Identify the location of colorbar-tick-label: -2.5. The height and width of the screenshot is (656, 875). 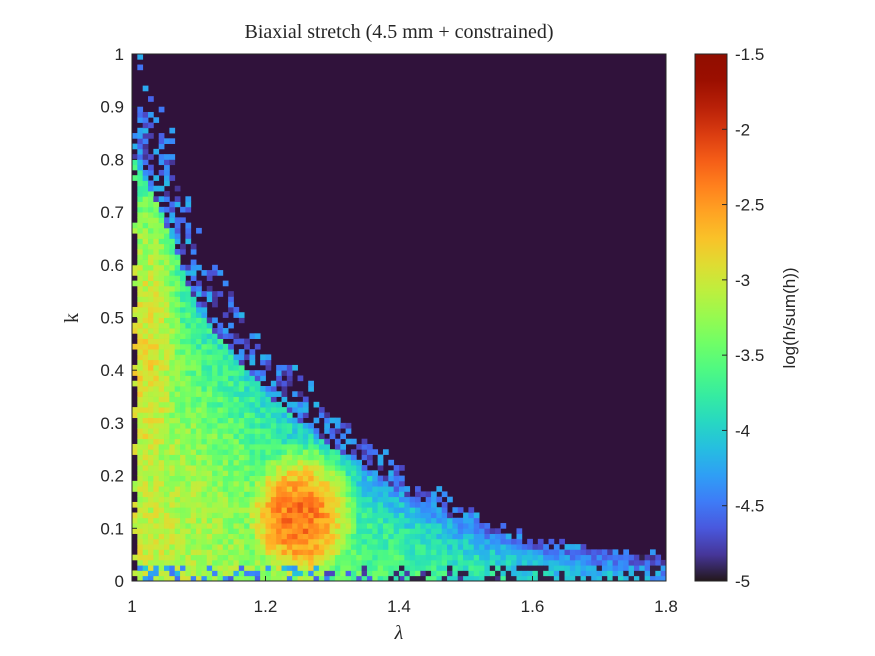
(749, 205).